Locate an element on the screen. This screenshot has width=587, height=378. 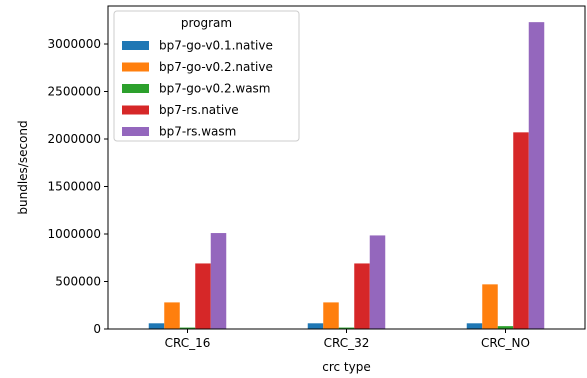
y-tick-label: 2000000 is located at coordinates (74, 139).